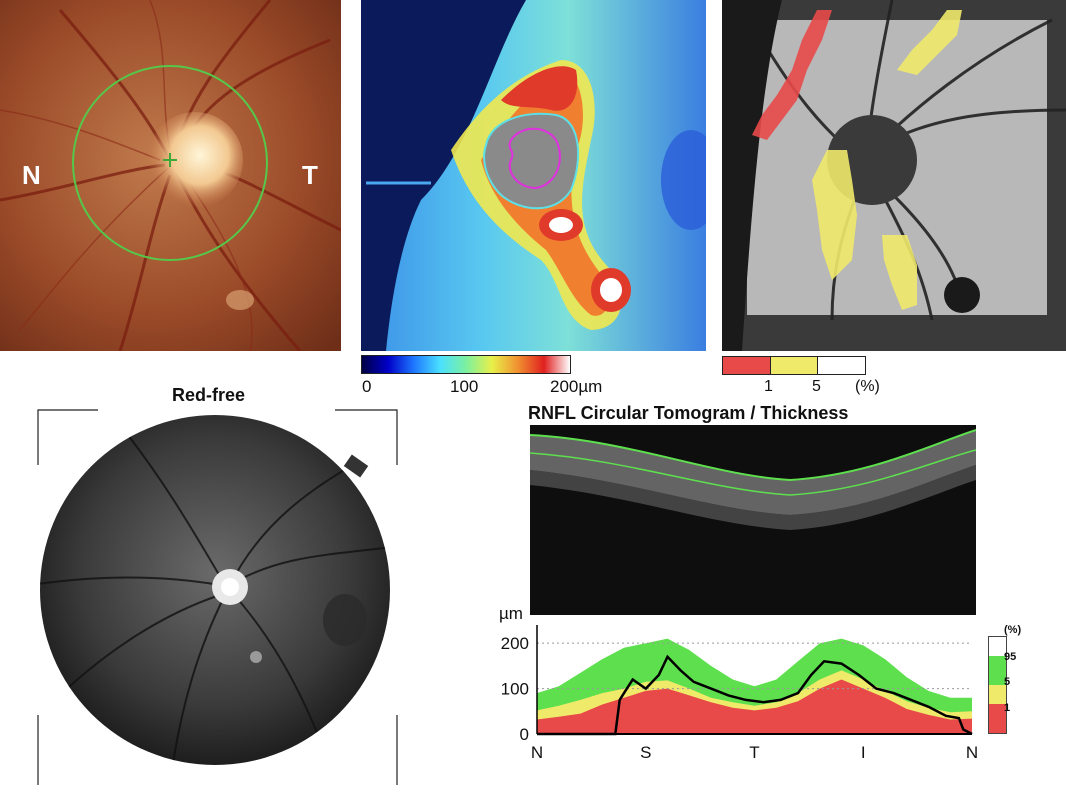  Describe the element at coordinates (645, 752) in the screenshot. I see `x-tick-s-1: S` at that location.